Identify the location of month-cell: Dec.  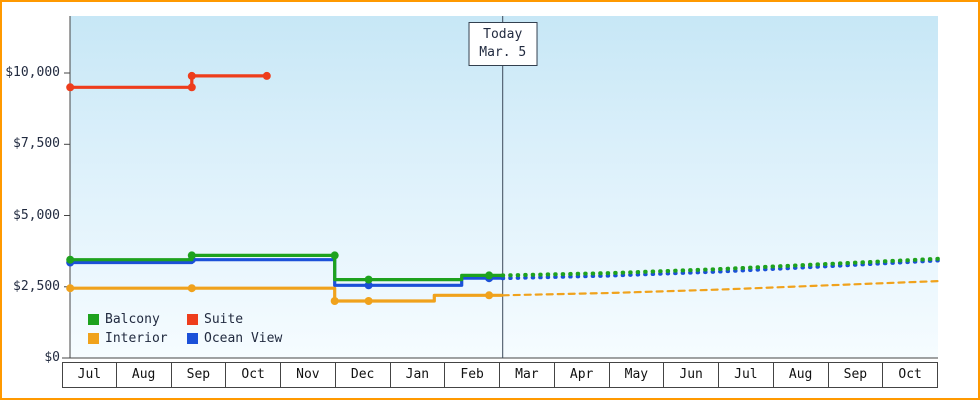
(363, 375).